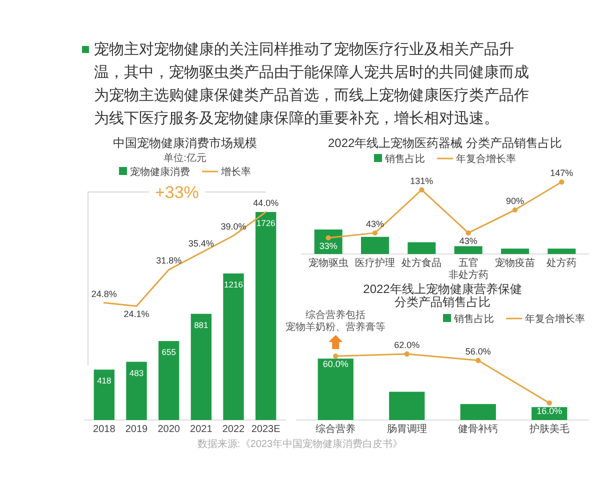 The height and width of the screenshot is (480, 600). Describe the element at coordinates (185, 158) in the screenshot. I see `chart-subtitle: 单位:亿元` at that location.